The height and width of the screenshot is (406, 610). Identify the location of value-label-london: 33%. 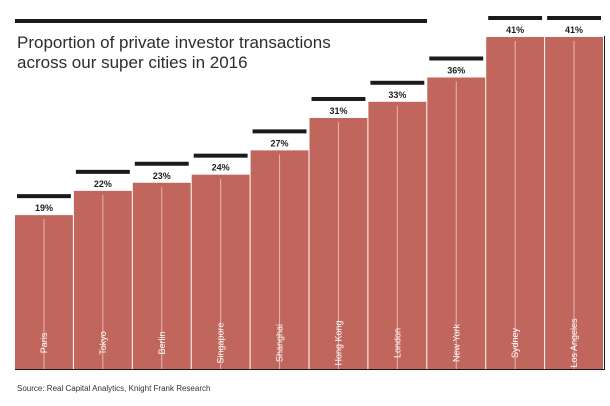
(397, 95).